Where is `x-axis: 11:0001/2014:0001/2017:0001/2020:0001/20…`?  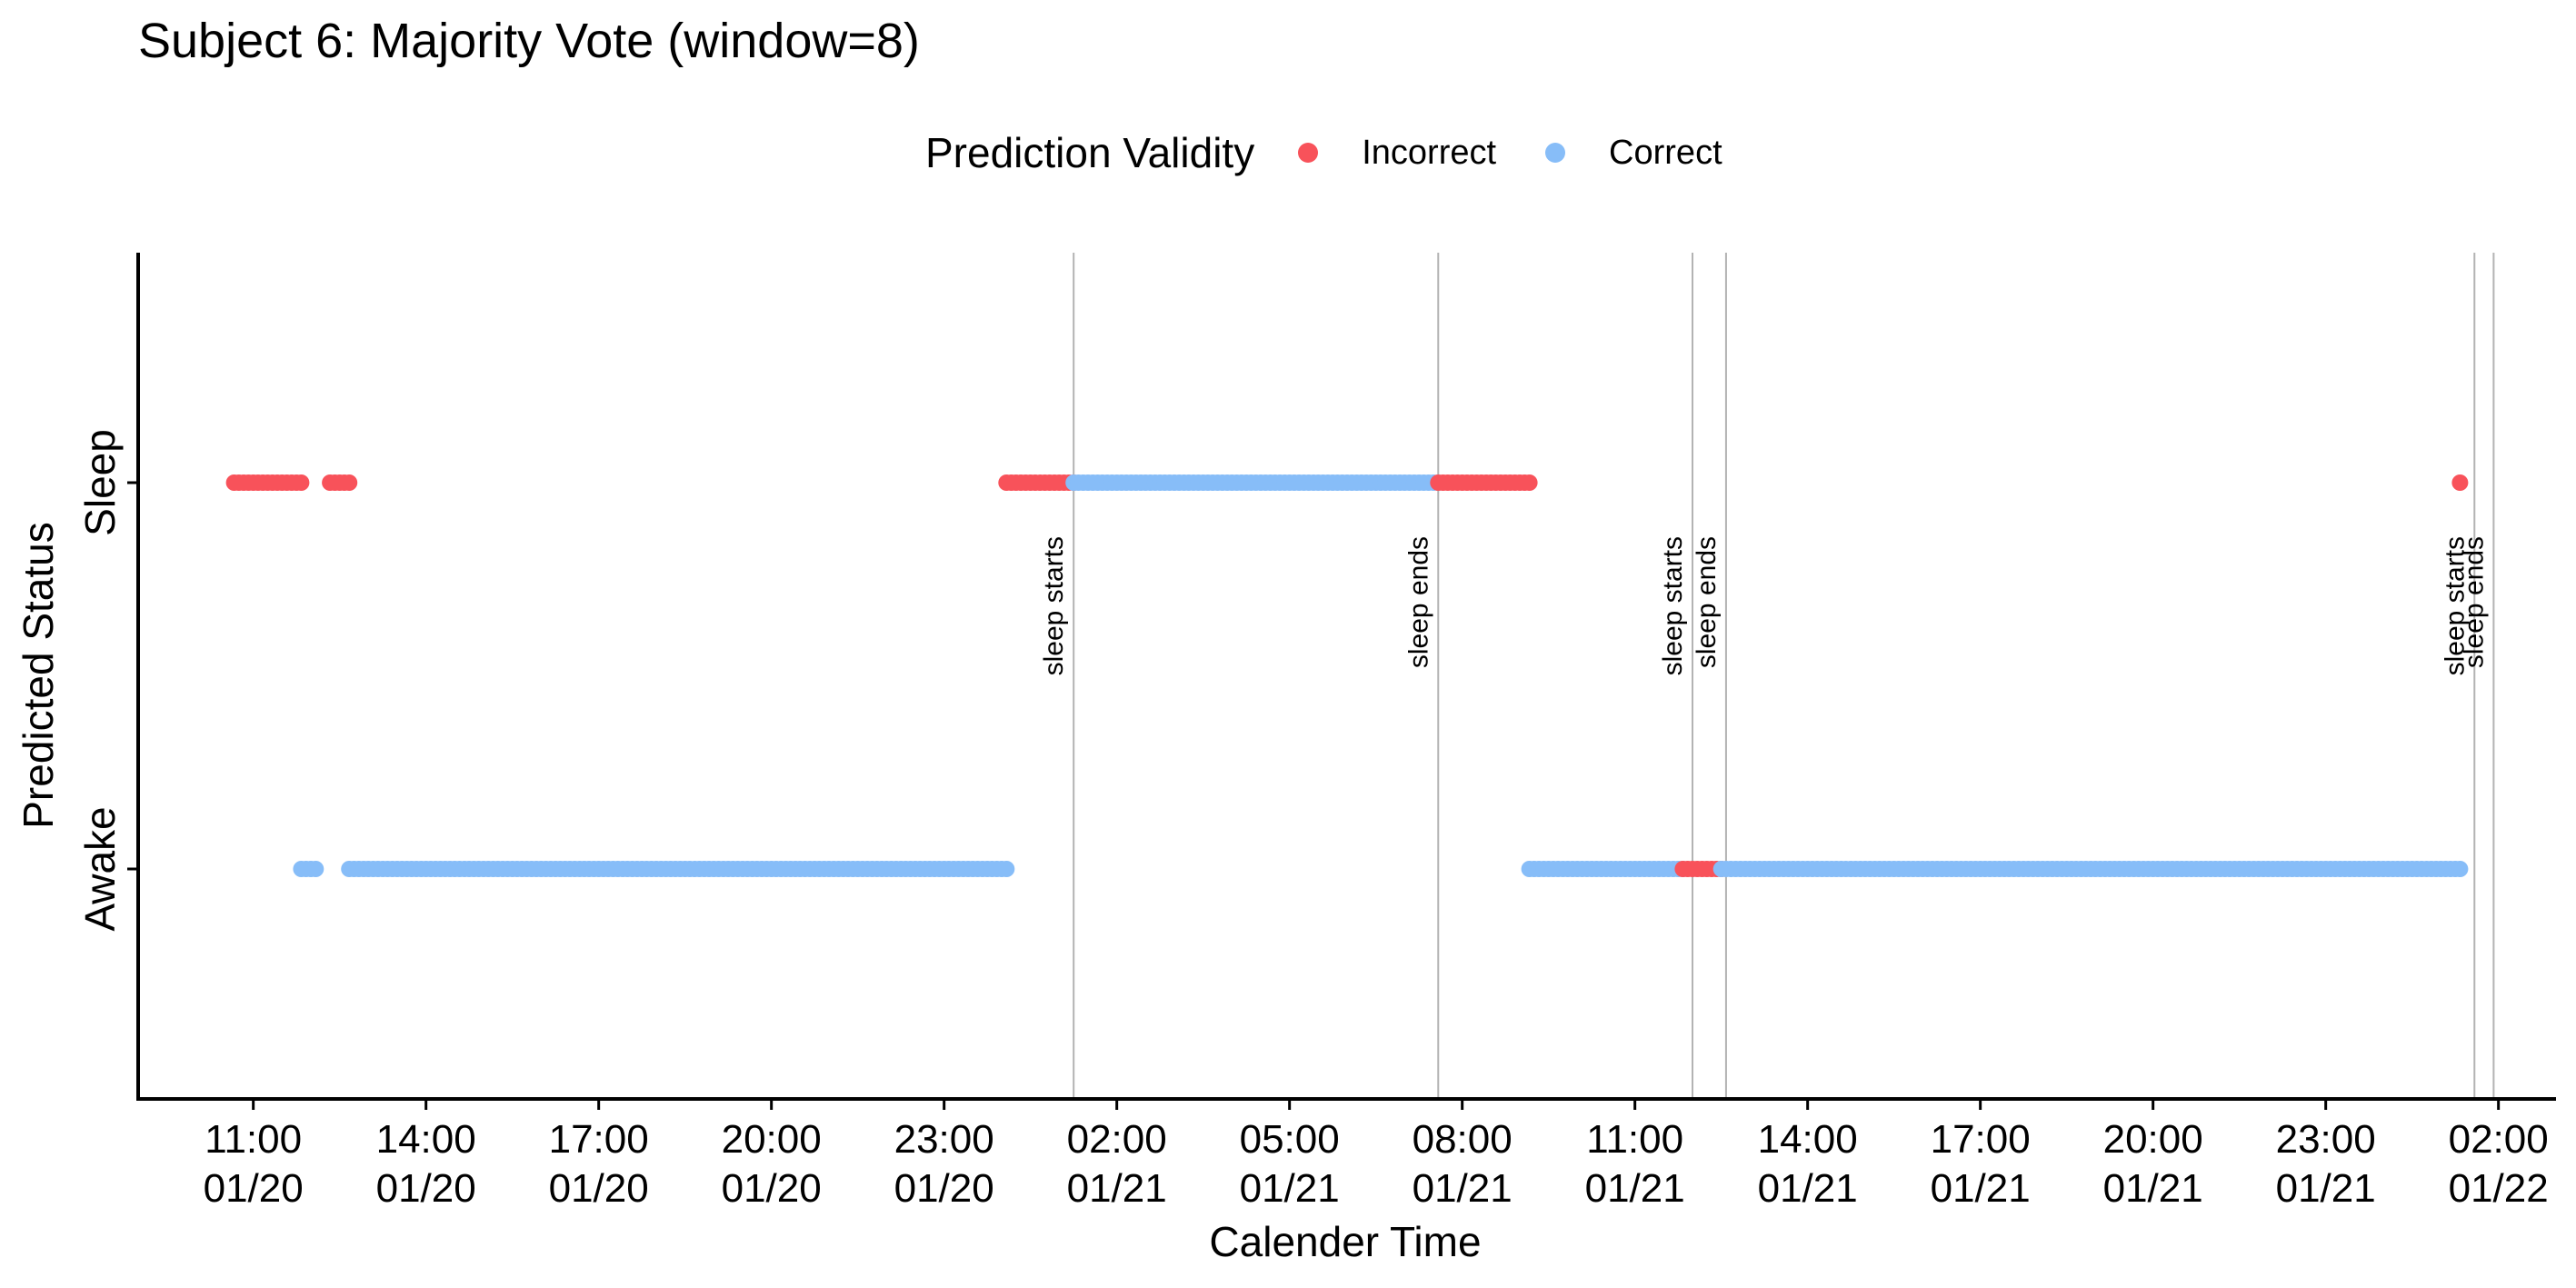
x-axis: 11:0001/2014:0001/2017:0001/2020:0001/20… is located at coordinates (1376, 1155).